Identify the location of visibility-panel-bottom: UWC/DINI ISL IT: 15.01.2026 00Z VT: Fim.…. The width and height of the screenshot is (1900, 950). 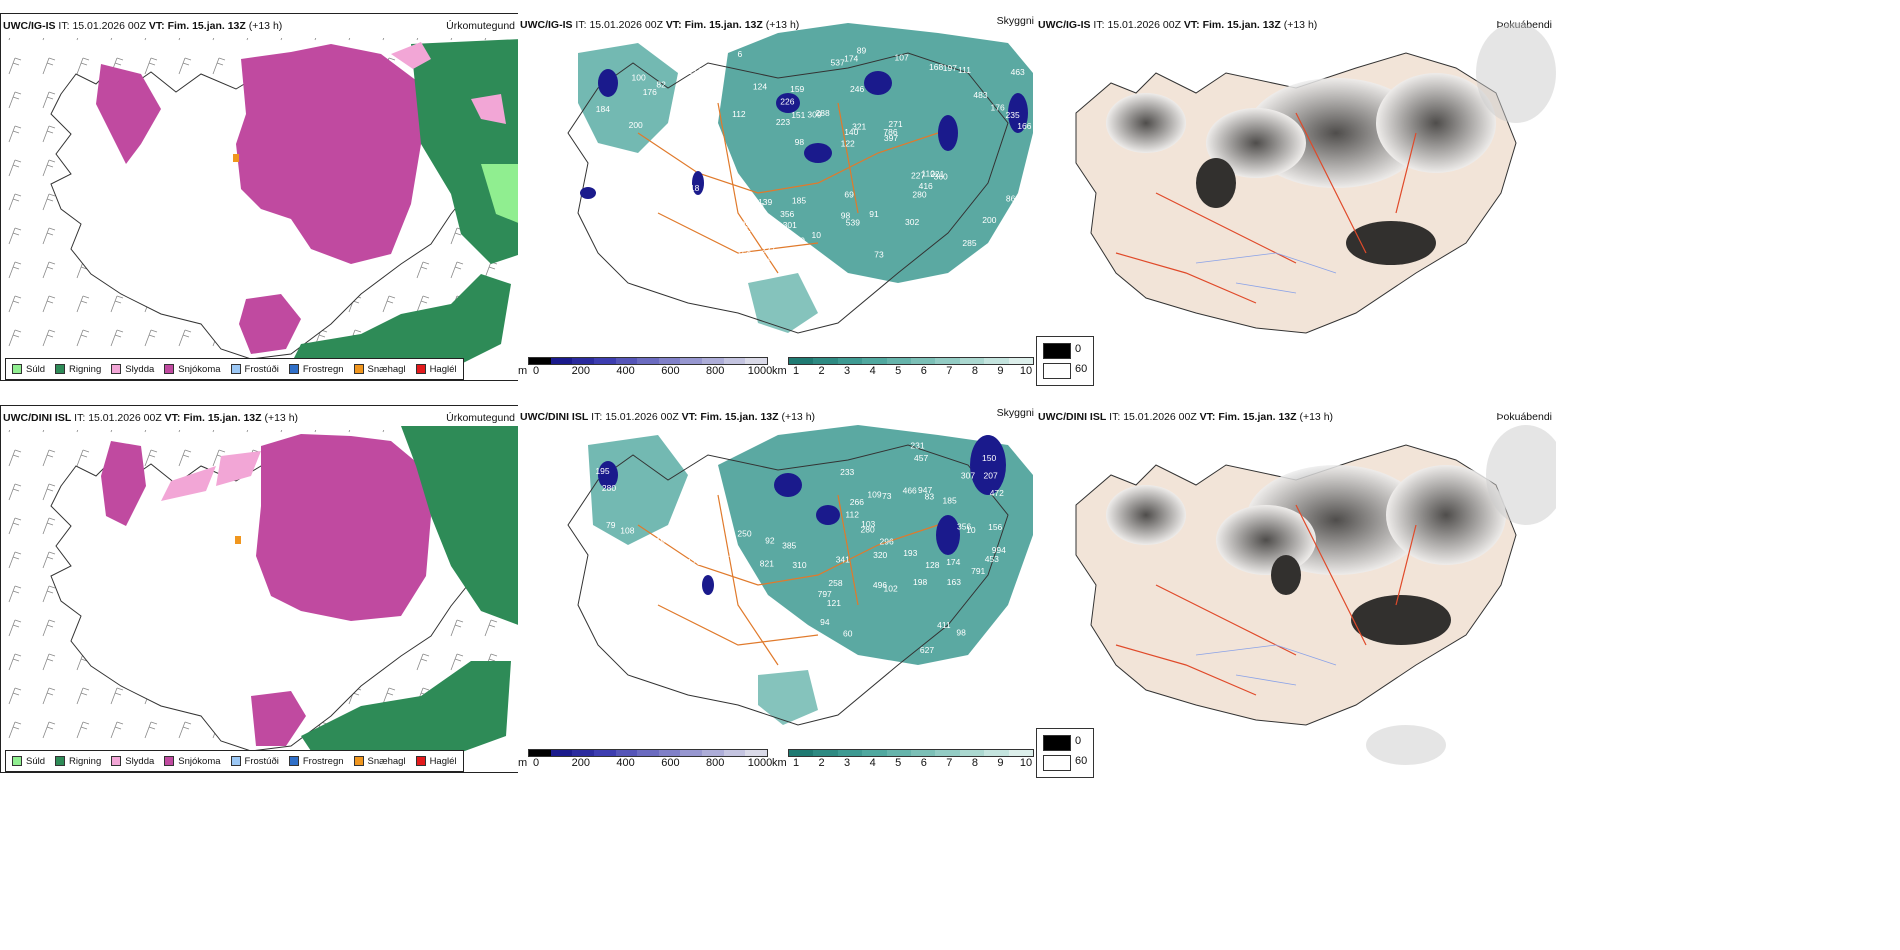
(778, 589).